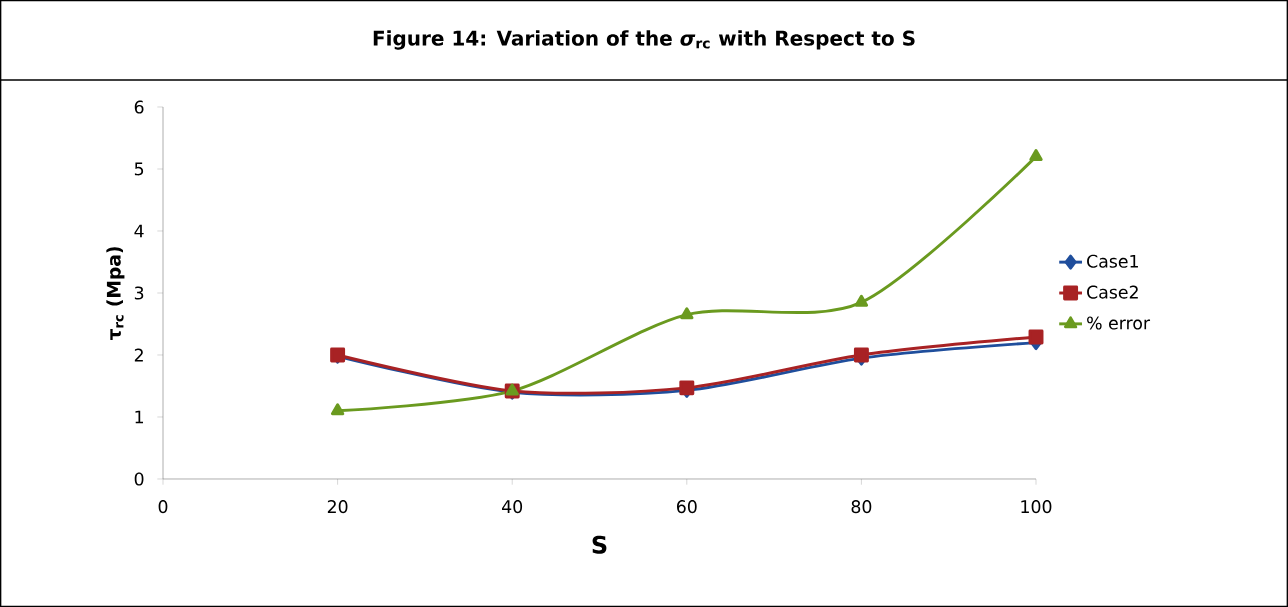 This screenshot has width=1288, height=607. What do you see at coordinates (686, 507) in the screenshot?
I see `x-tick-label: 60` at bounding box center [686, 507].